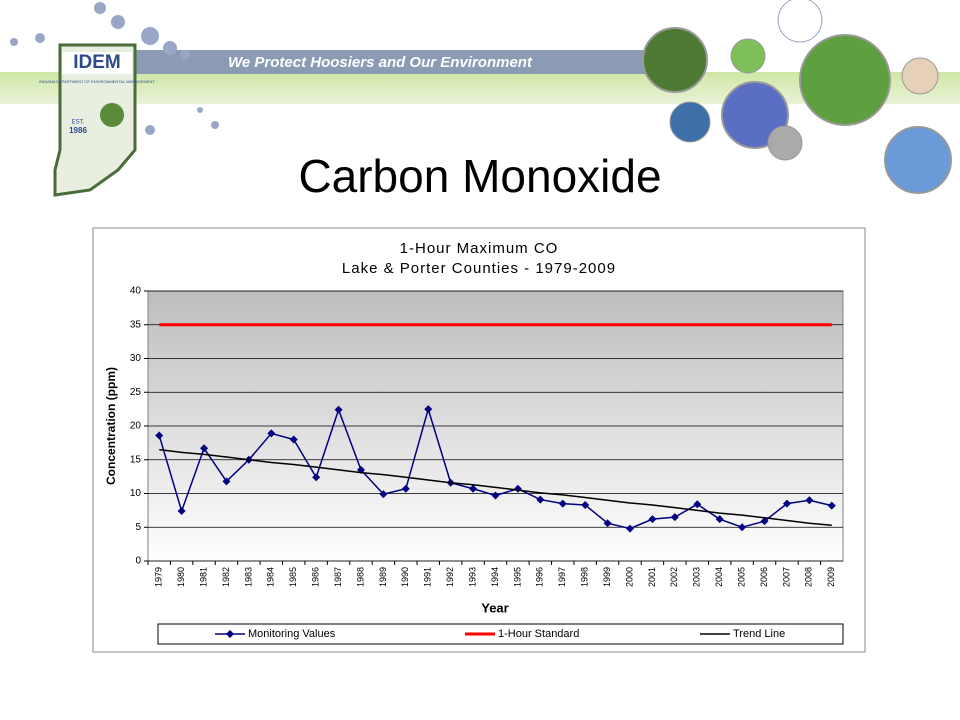 This screenshot has height=720, width=960. What do you see at coordinates (675, 60) in the screenshot?
I see `photo-fern` at bounding box center [675, 60].